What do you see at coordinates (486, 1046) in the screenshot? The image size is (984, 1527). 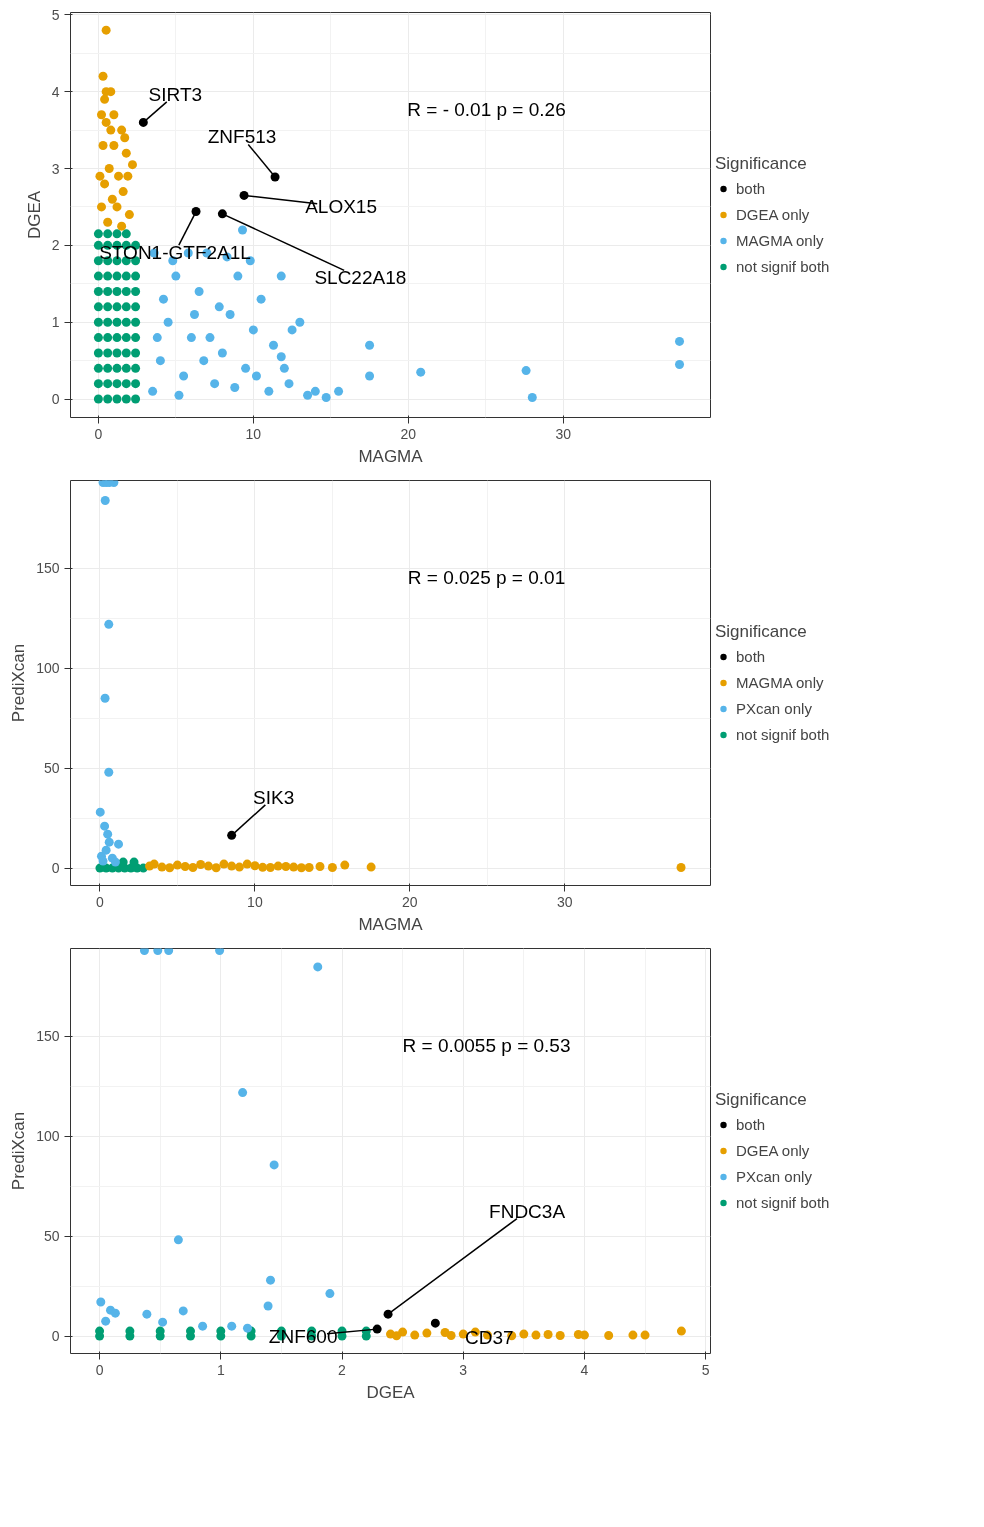 I see `annotation: R = 0.0055 p = 0.53` at bounding box center [486, 1046].